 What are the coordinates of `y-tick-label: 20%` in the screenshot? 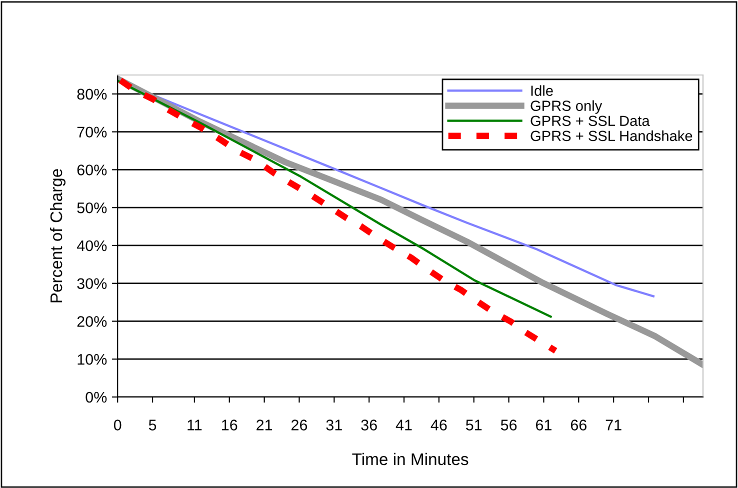 It's located at (92, 321).